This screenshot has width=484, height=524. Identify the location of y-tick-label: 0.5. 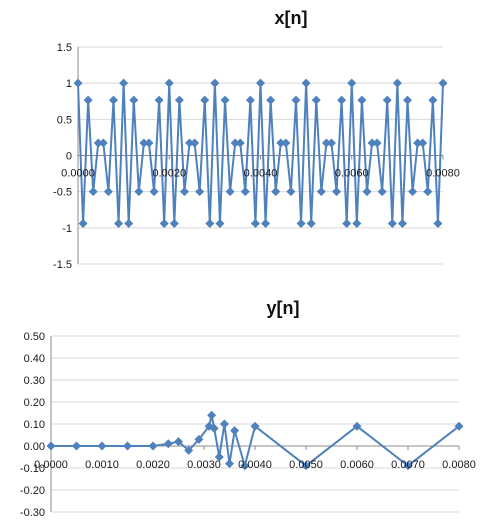
(64, 120).